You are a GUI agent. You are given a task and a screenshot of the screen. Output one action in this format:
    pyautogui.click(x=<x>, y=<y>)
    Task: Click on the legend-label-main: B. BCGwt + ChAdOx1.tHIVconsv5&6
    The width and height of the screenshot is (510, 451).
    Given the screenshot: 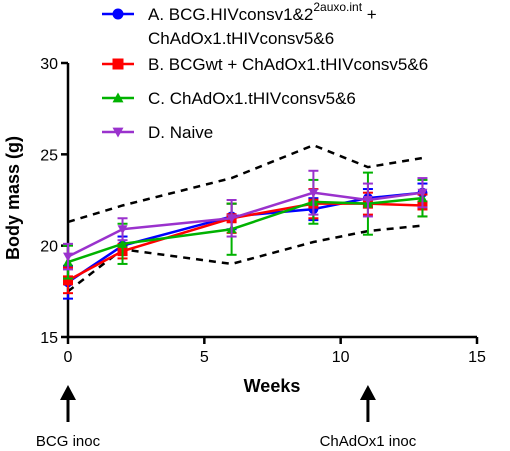 What is the action you would take?
    pyautogui.click(x=288, y=64)
    